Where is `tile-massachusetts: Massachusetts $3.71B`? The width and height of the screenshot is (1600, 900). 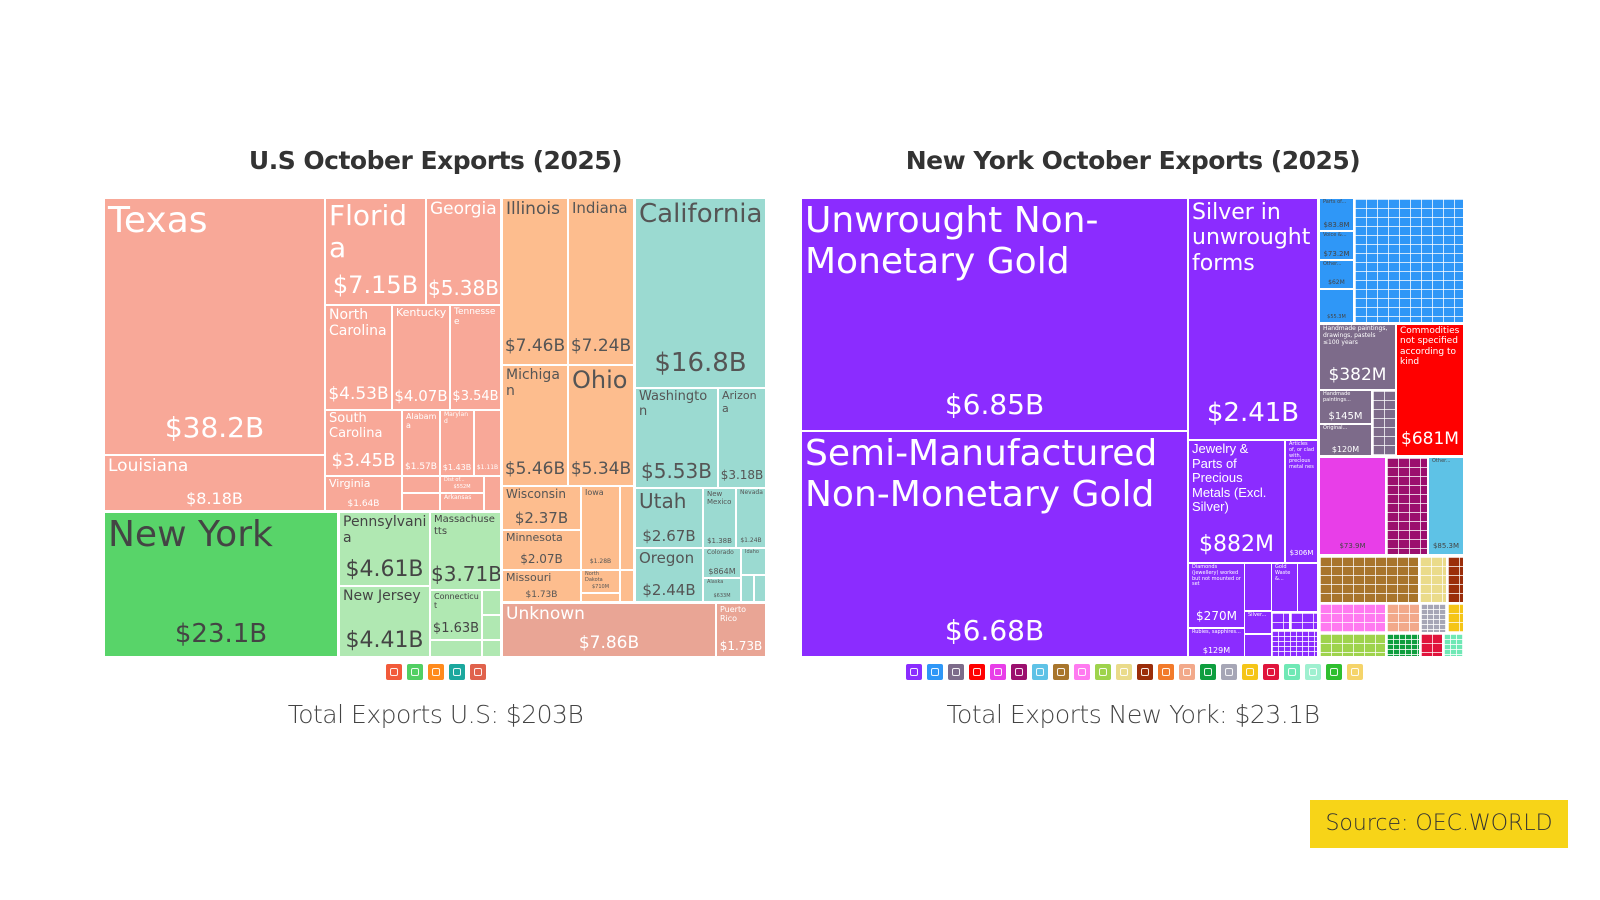
tile-massachusetts: Massachusetts $3.71B is located at coordinates (465, 551).